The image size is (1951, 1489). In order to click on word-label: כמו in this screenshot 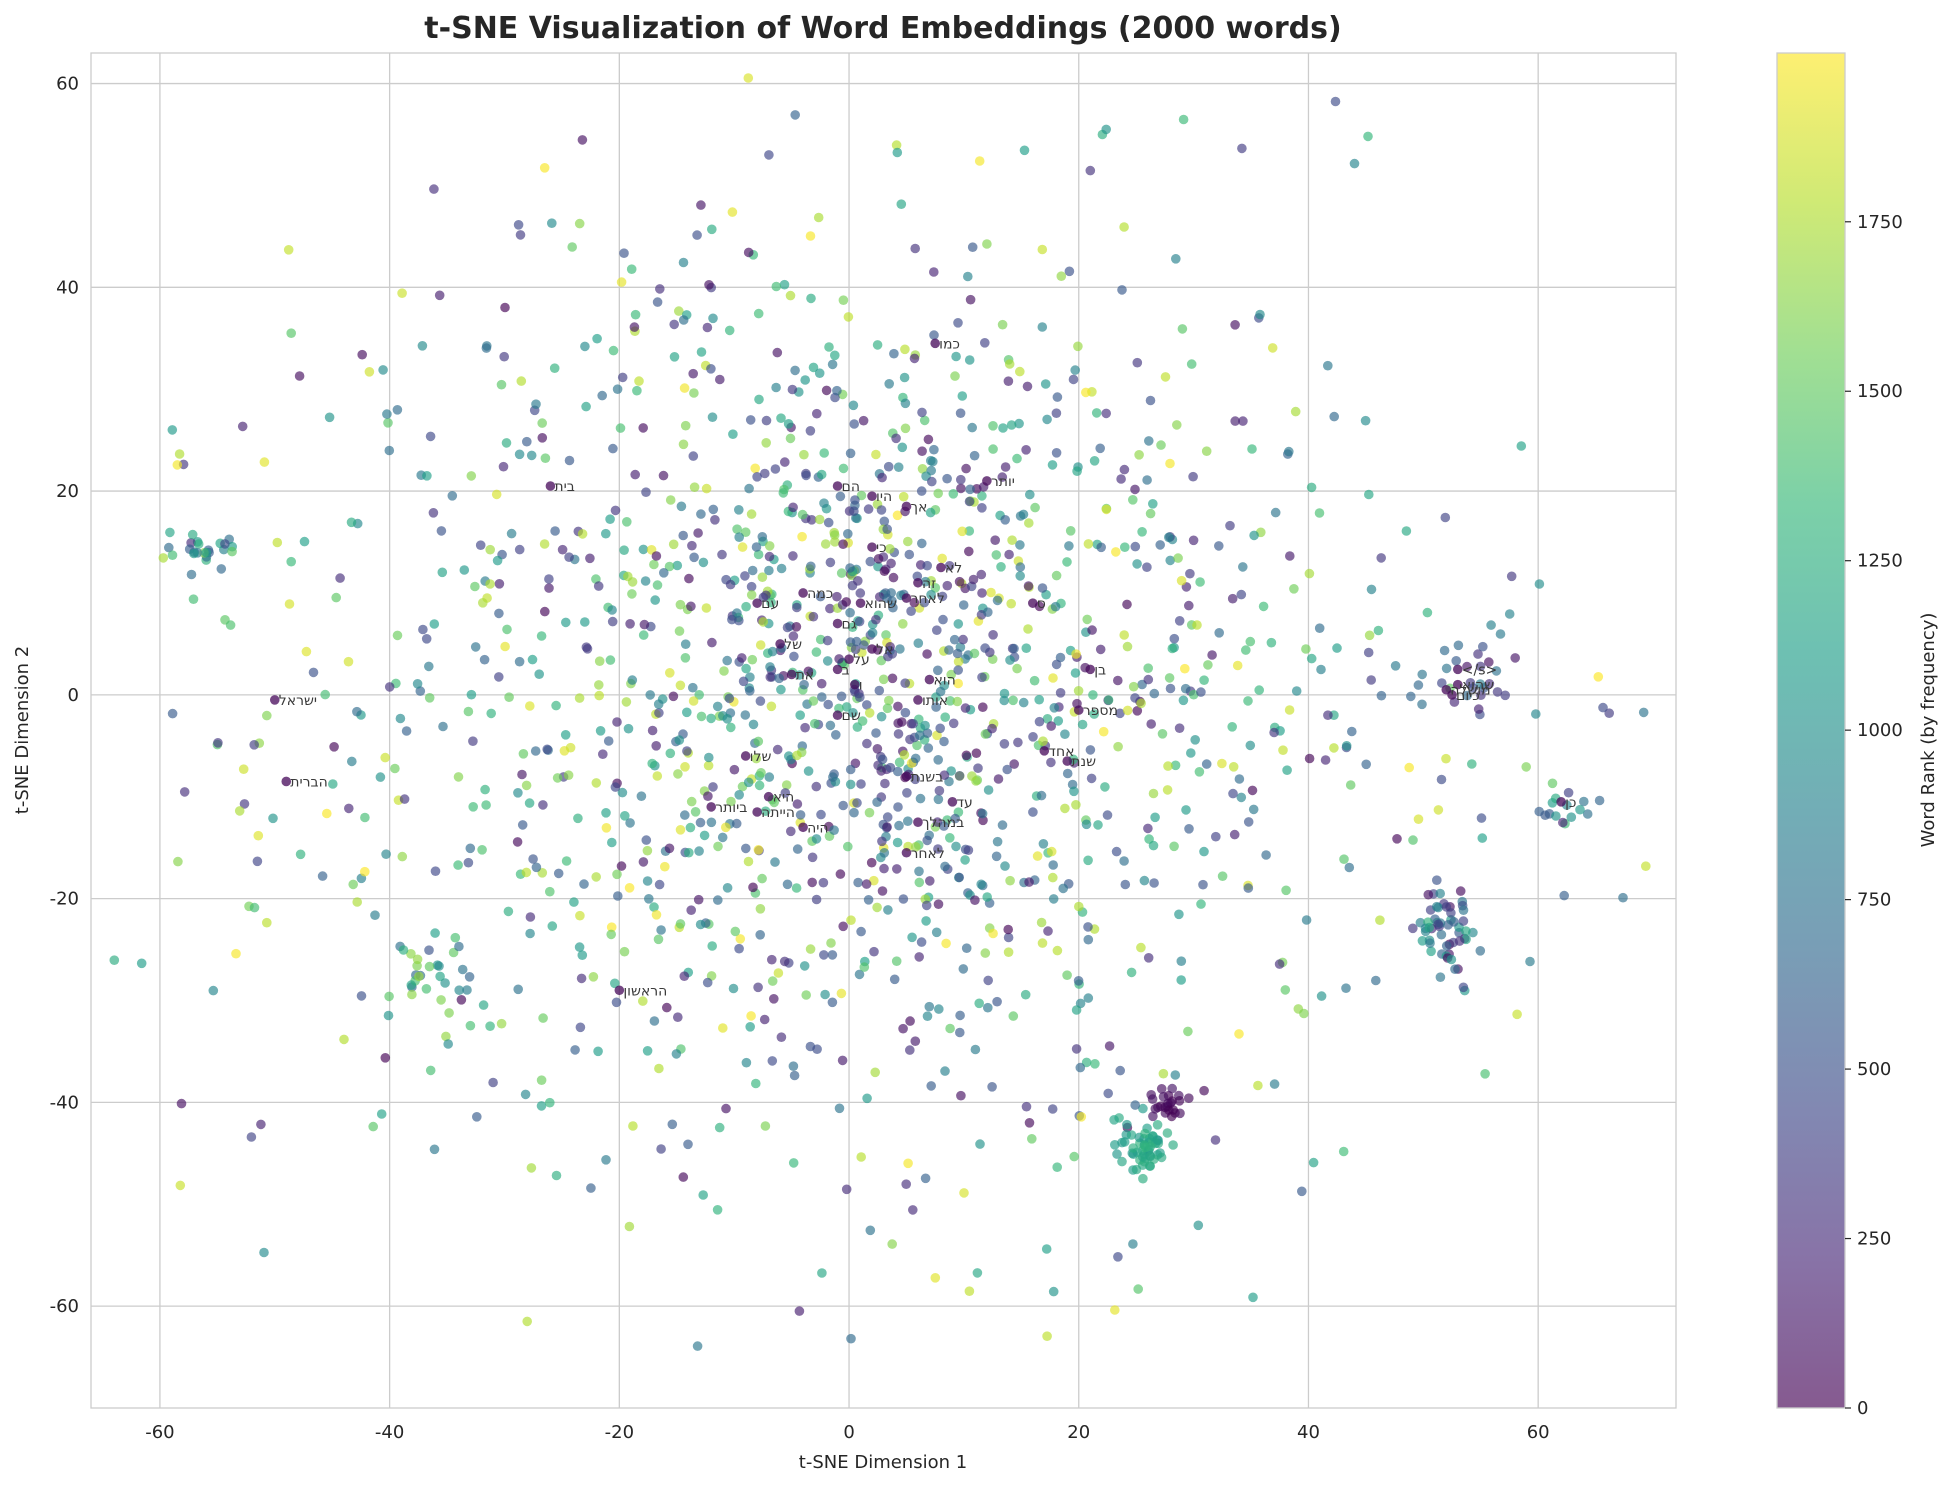, I will do `click(949, 344)`.